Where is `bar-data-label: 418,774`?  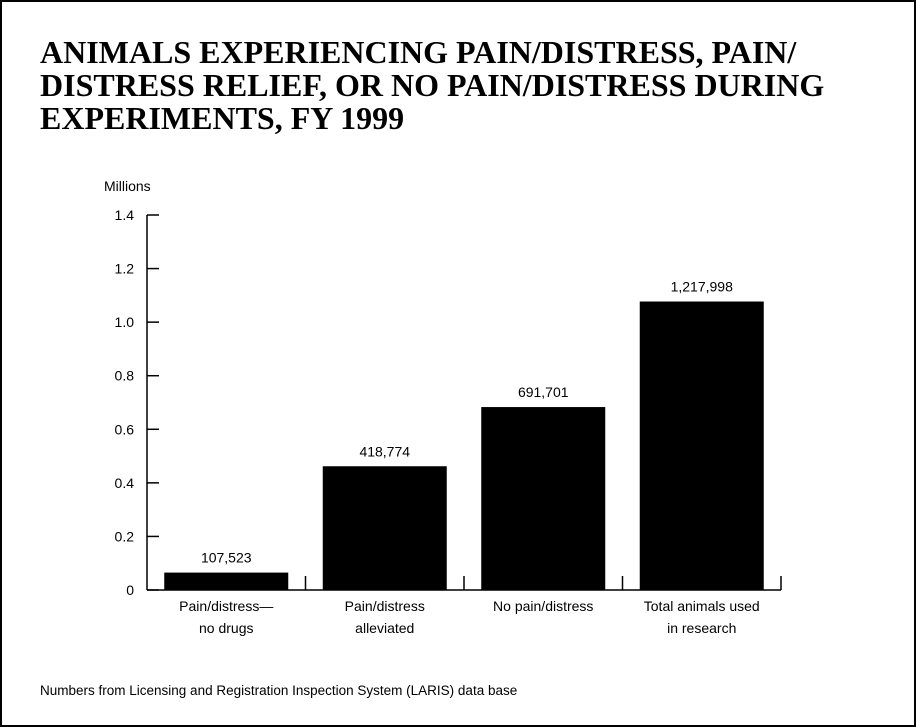 bar-data-label: 418,774 is located at coordinates (384, 451).